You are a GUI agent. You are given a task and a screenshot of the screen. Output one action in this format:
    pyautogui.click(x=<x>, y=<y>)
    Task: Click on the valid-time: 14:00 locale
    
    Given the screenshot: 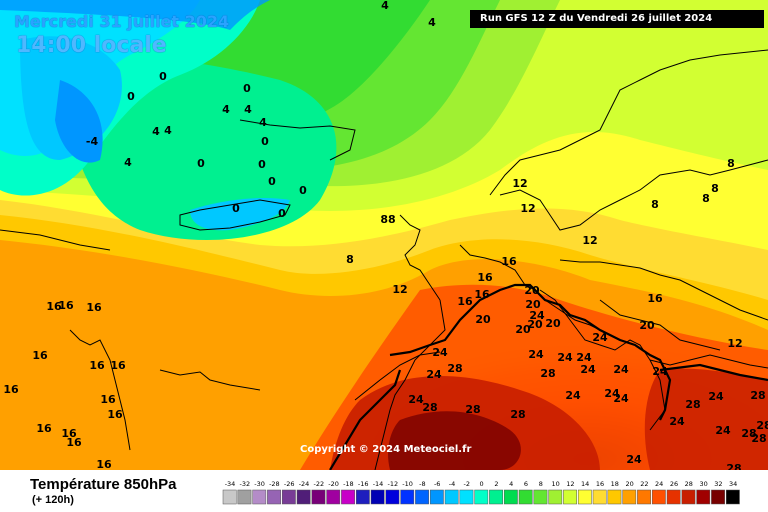 What is the action you would take?
    pyautogui.click(x=91, y=45)
    